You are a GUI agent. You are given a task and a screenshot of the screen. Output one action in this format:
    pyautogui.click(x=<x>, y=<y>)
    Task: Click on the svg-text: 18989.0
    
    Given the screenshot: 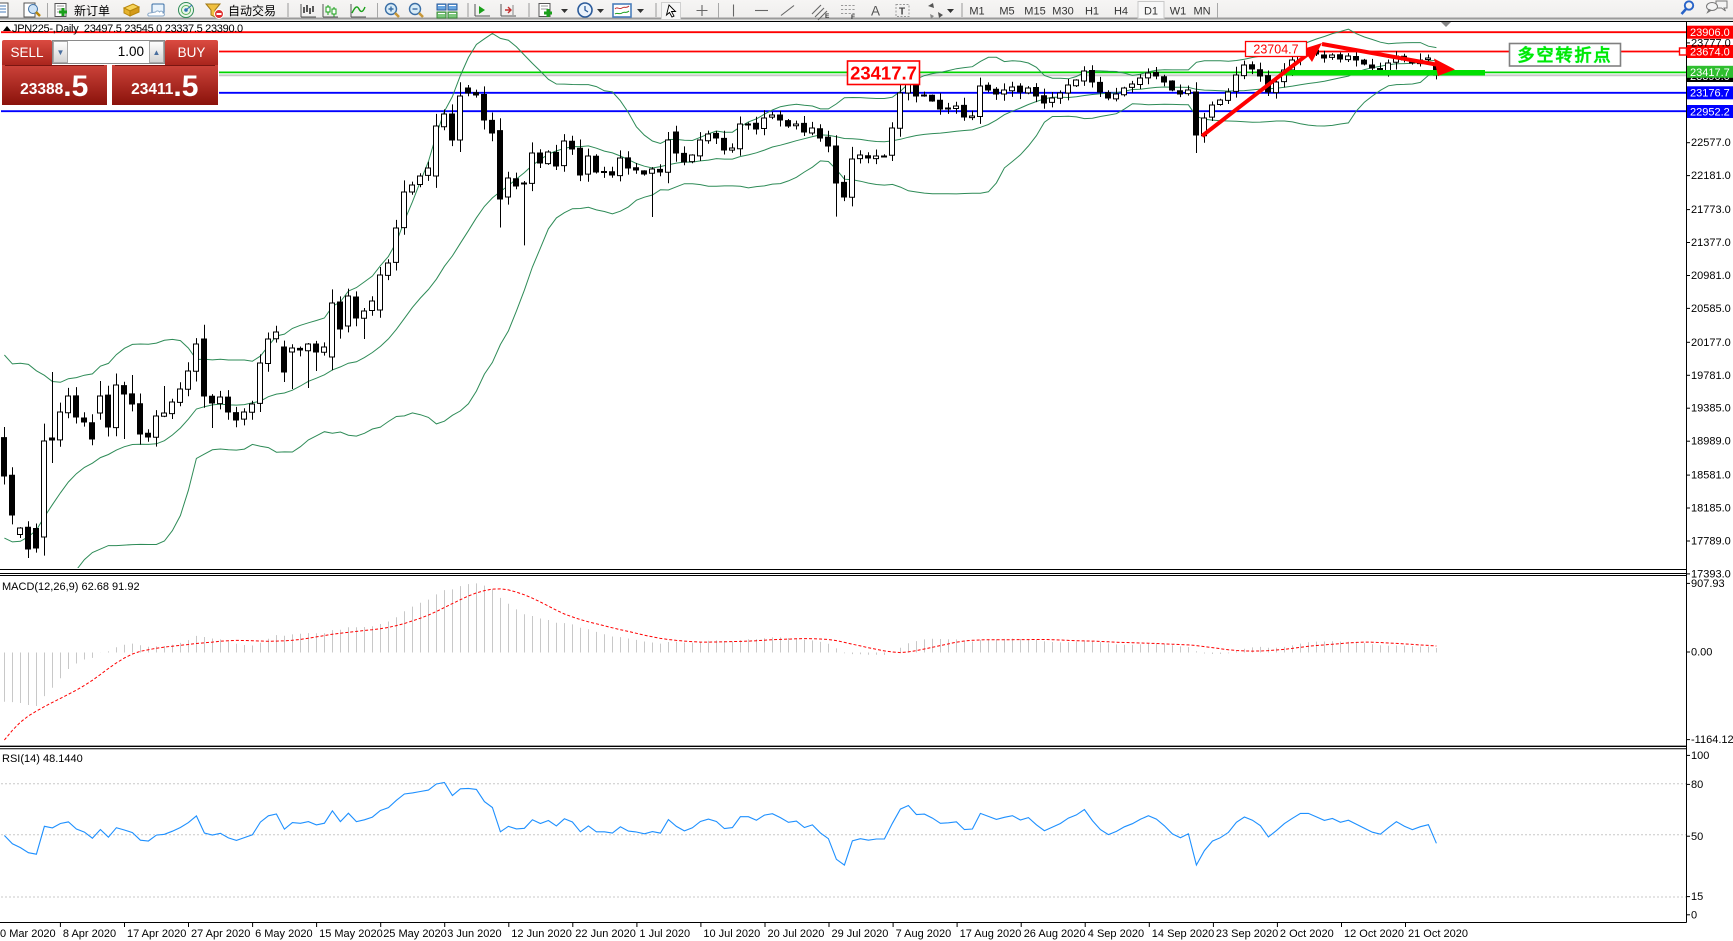 What is the action you would take?
    pyautogui.click(x=1711, y=442)
    